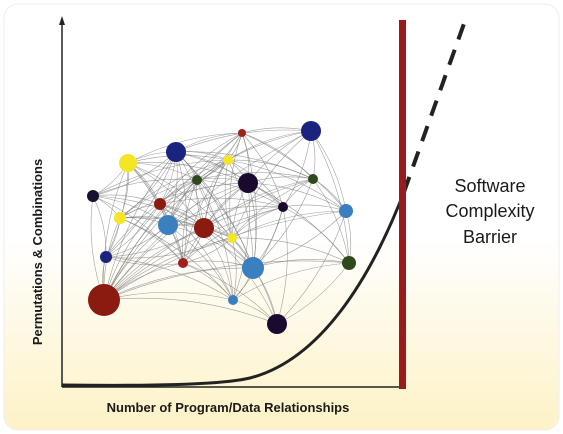 The width and height of the screenshot is (563, 434). What do you see at coordinates (37, 252) in the screenshot?
I see `y-axis-label: Permutations & Combinations` at bounding box center [37, 252].